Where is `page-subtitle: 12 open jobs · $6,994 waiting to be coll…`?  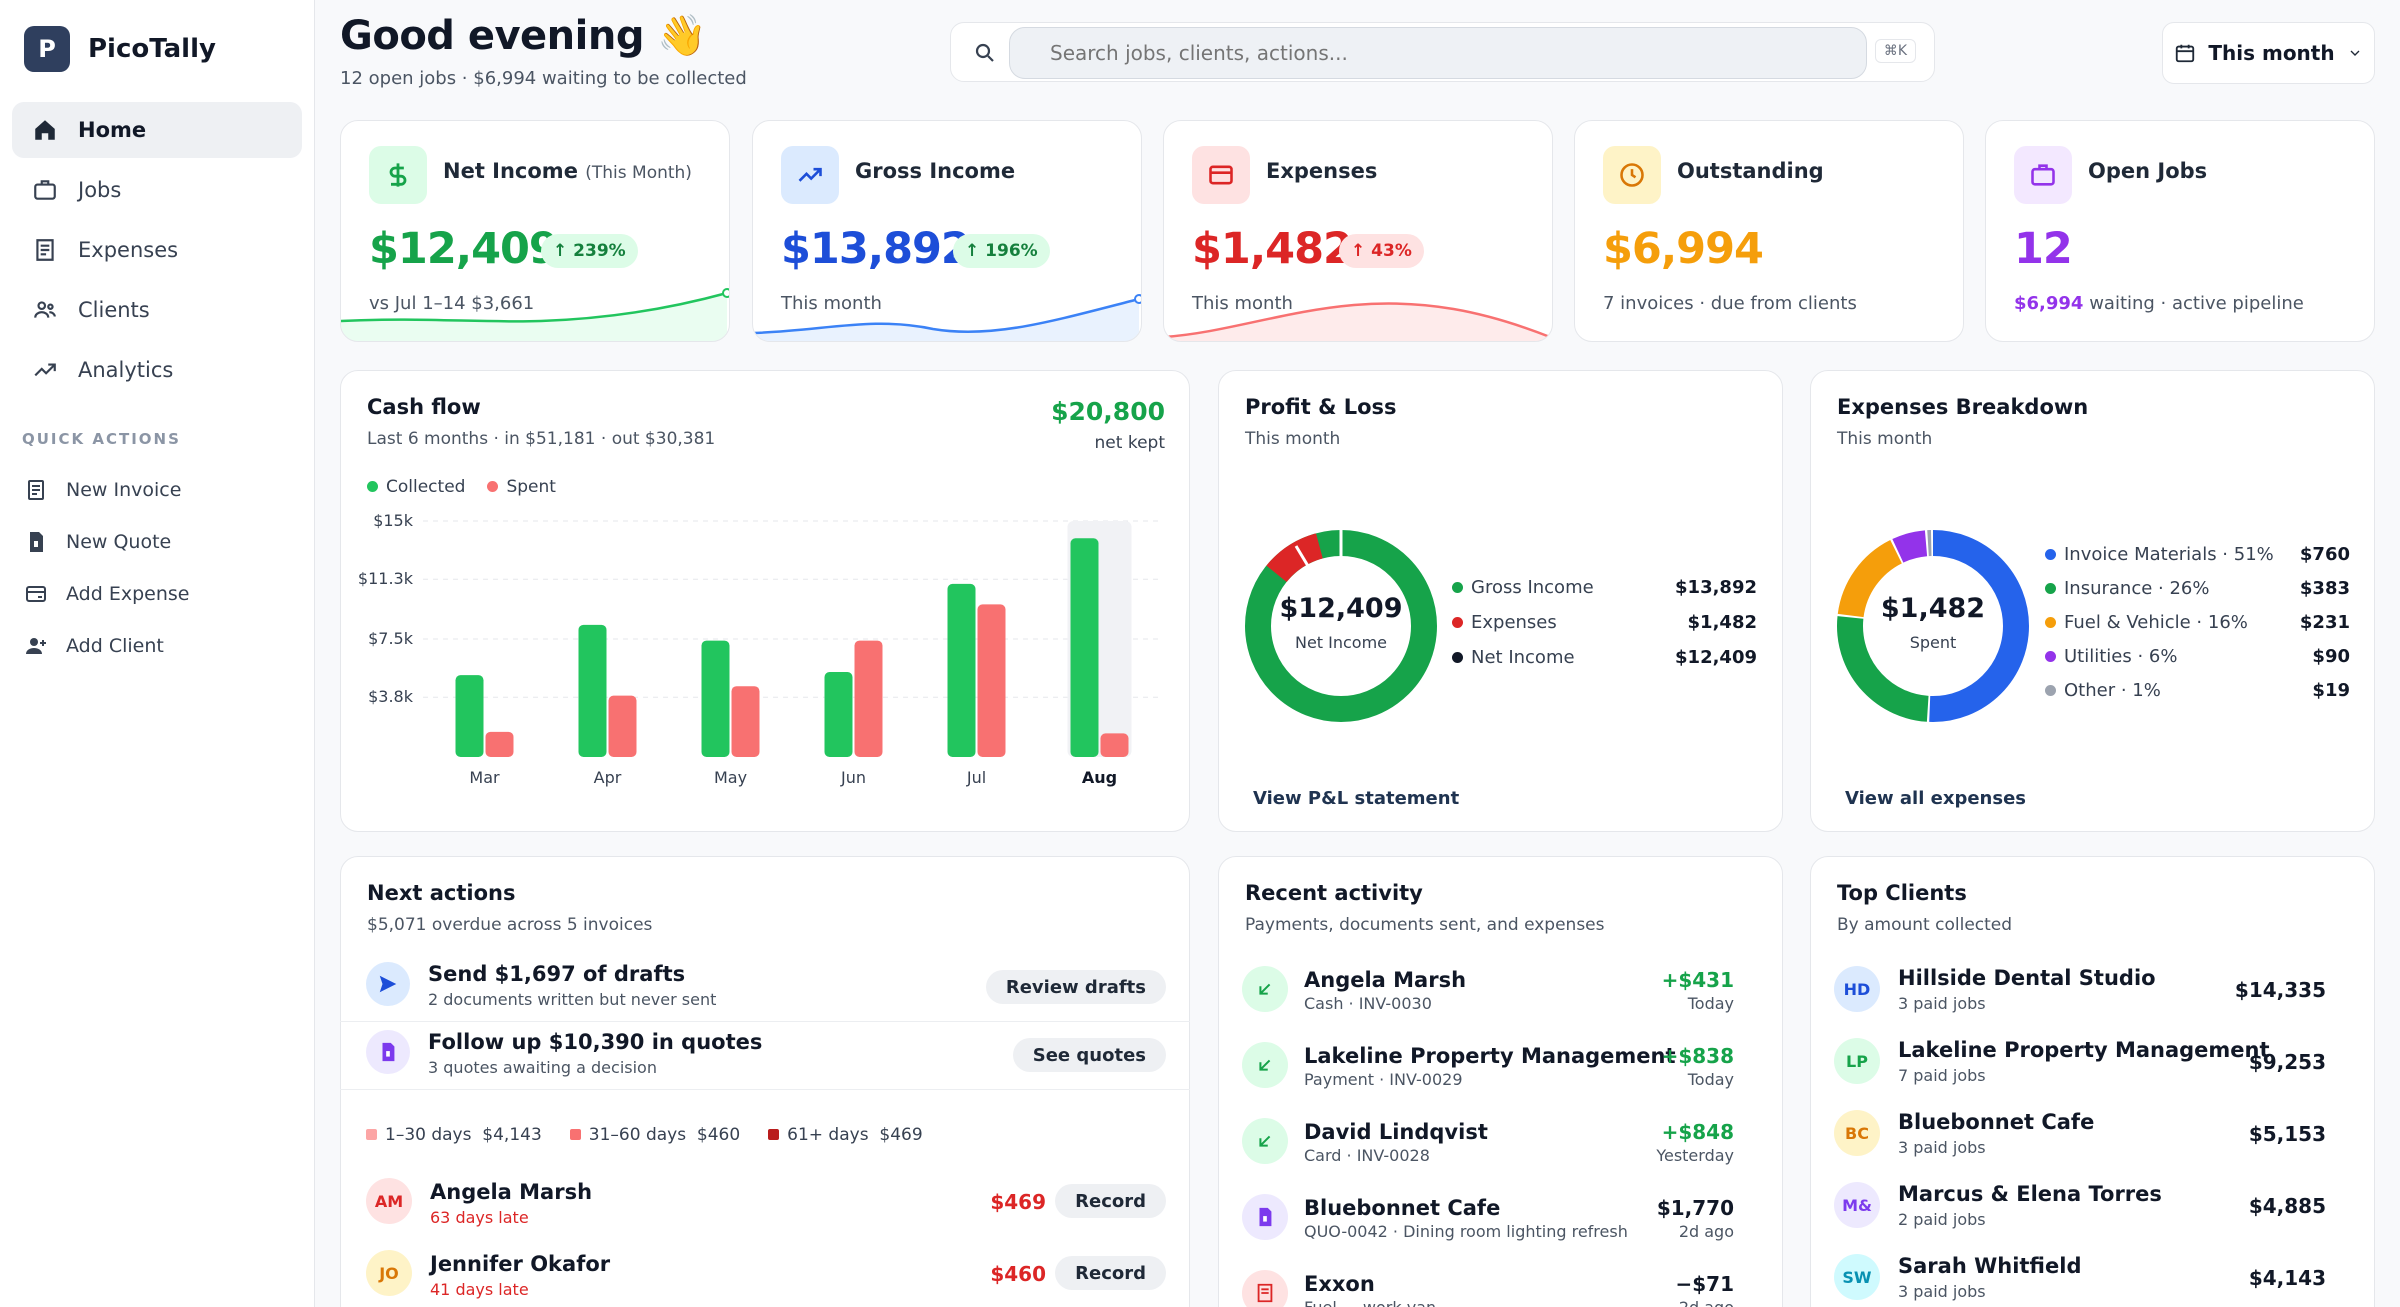 page-subtitle: 12 open jobs · $6,994 waiting to be coll… is located at coordinates (543, 78).